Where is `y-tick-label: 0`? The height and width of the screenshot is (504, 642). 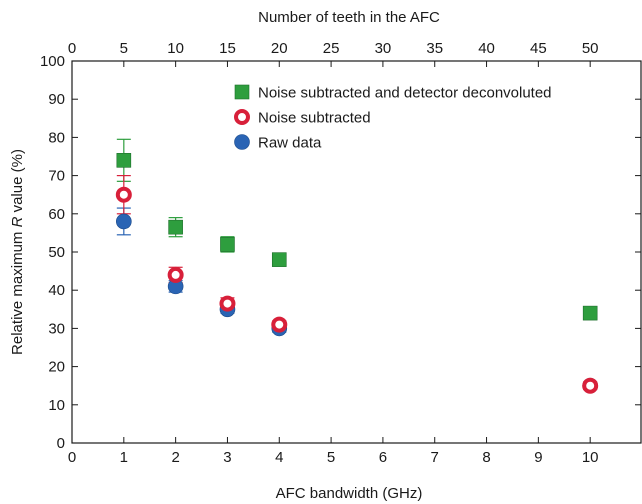
y-tick-label: 0 is located at coordinates (61, 443).